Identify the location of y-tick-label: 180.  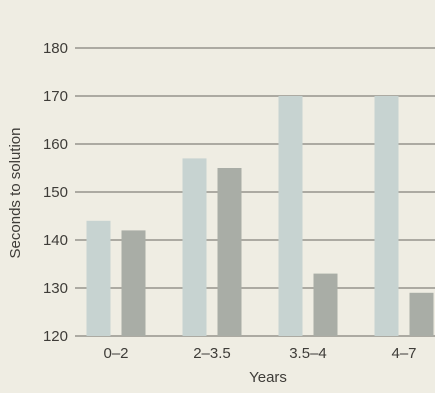
(55, 48).